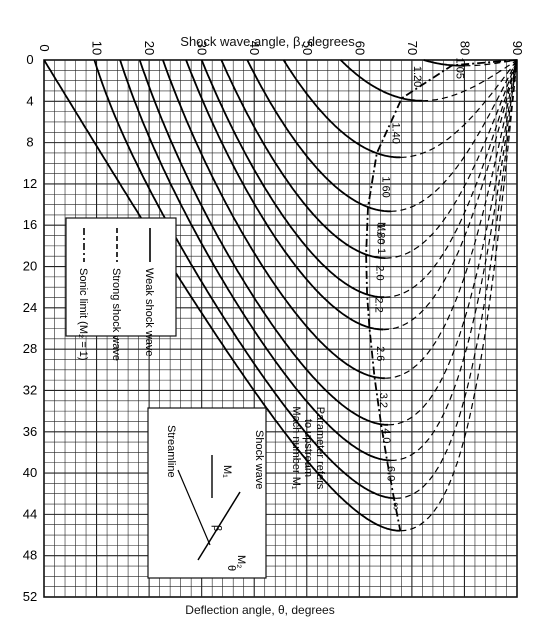  What do you see at coordinates (378, 304) in the screenshot?
I see `series-label: 2.2` at bounding box center [378, 304].